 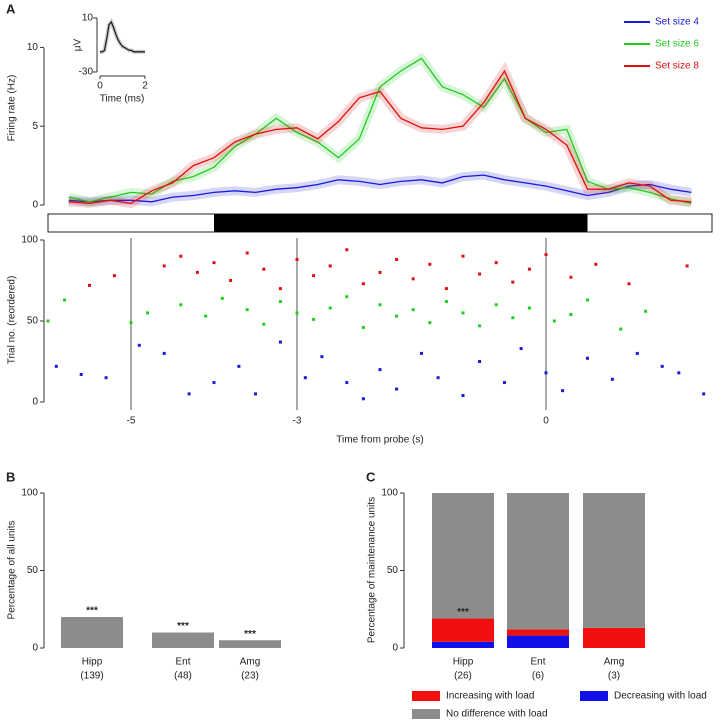 What do you see at coordinates (35, 126) in the screenshot?
I see `y-tick-label: 5` at bounding box center [35, 126].